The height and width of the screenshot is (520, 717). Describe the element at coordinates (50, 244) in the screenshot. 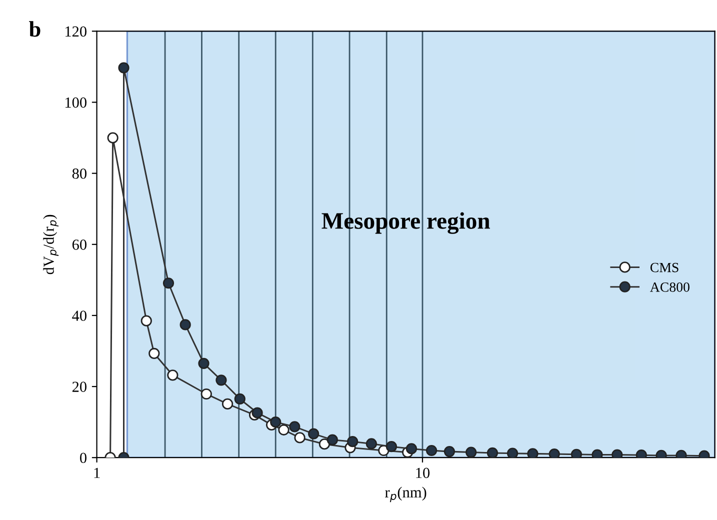

I see `y-axis-title: dV$_{p}$/d(r$_{p}$)` at that location.